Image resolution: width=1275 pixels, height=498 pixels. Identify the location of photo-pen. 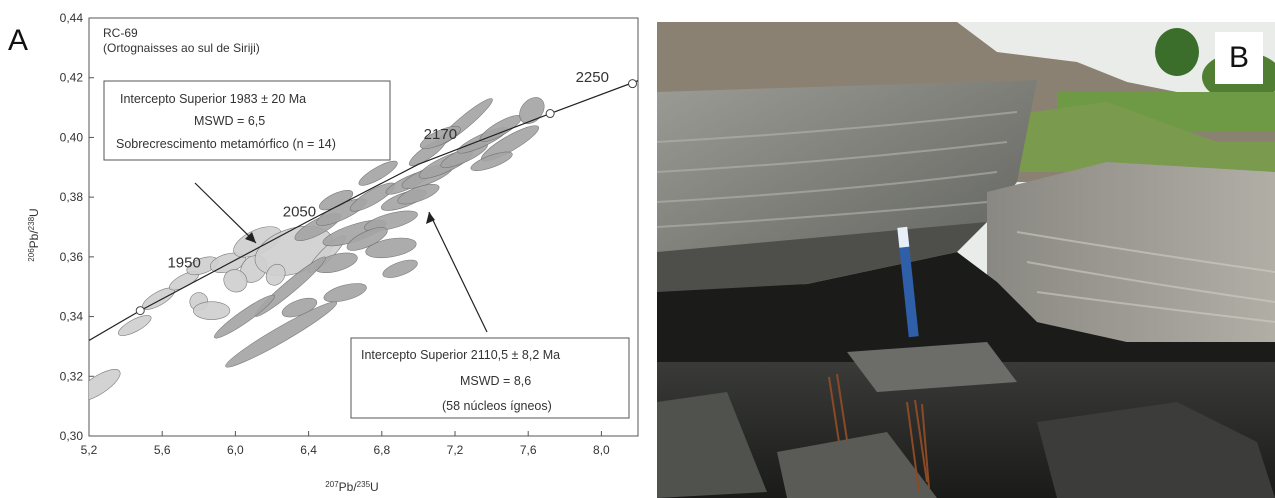
(908, 282).